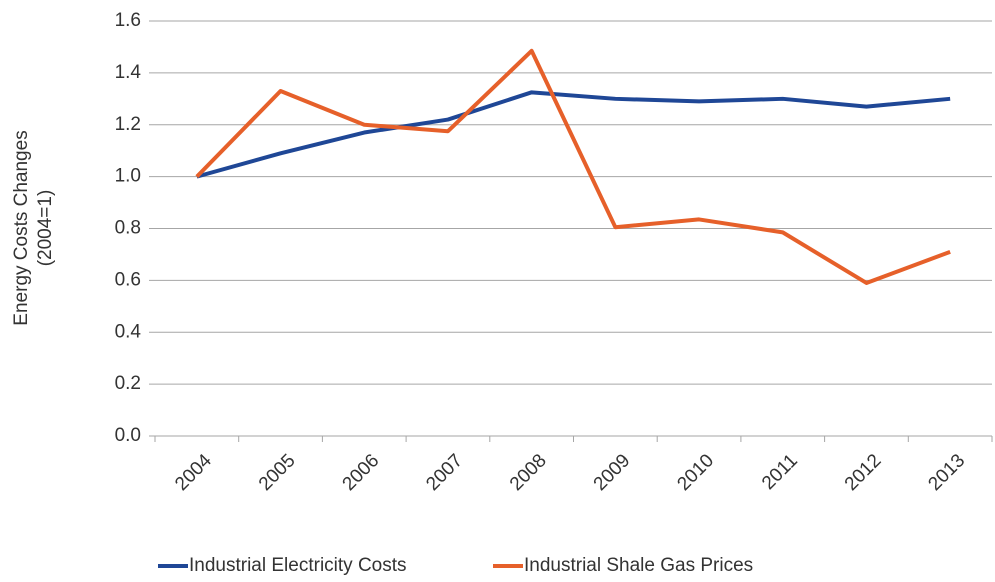 Image resolution: width=995 pixels, height=582 pixels. What do you see at coordinates (45, 228) in the screenshot?
I see `y-axis-label: (2004=1)` at bounding box center [45, 228].